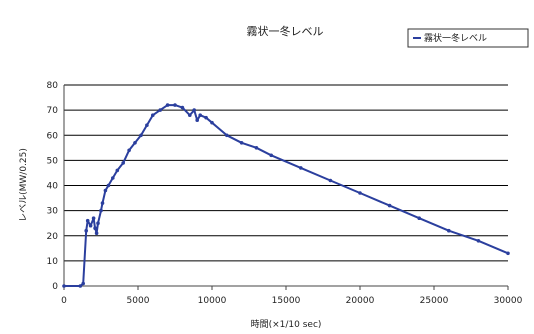 Image resolution: width=534 pixels, height=334 pixels. I want to click on legend: 霧状一冬レベル, so click(468, 38).